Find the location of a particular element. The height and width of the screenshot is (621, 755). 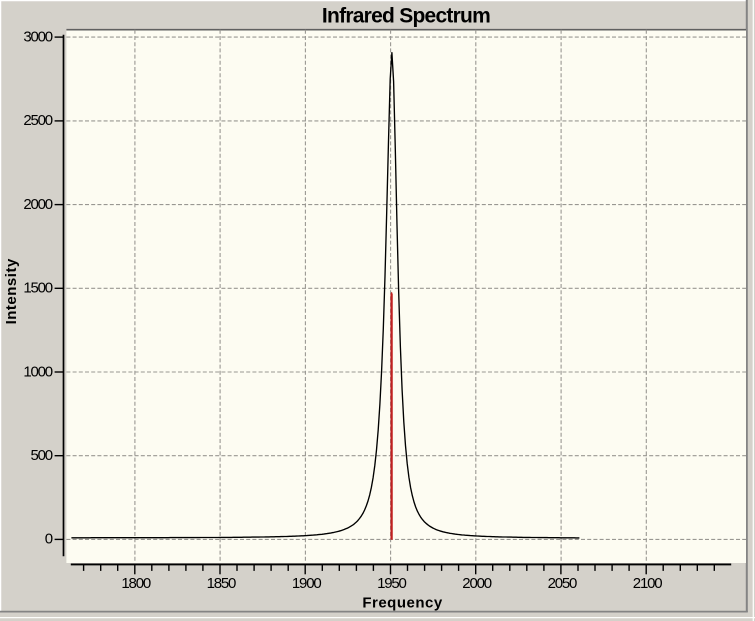

svg-text: 0 is located at coordinates (49, 539).